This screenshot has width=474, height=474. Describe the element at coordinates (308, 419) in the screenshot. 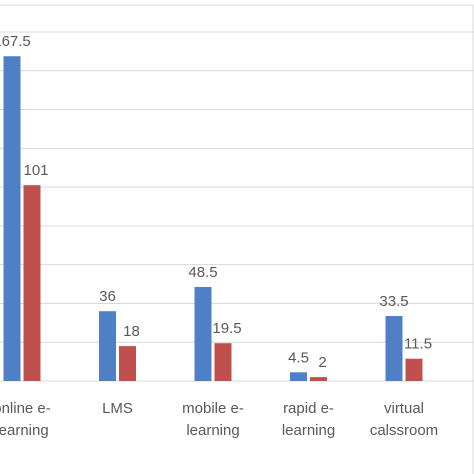

I see `x-tick-label: rapid e-learning` at that location.